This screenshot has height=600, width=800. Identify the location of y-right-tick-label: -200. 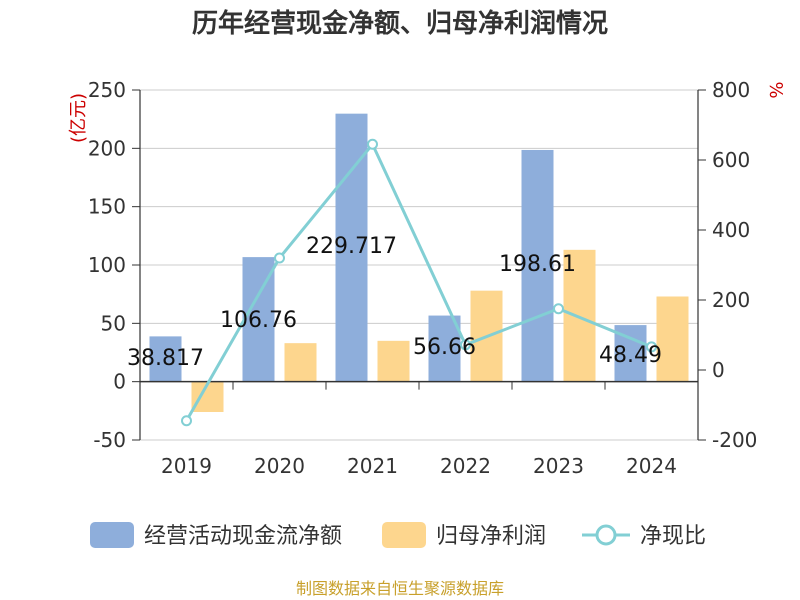
(734, 440).